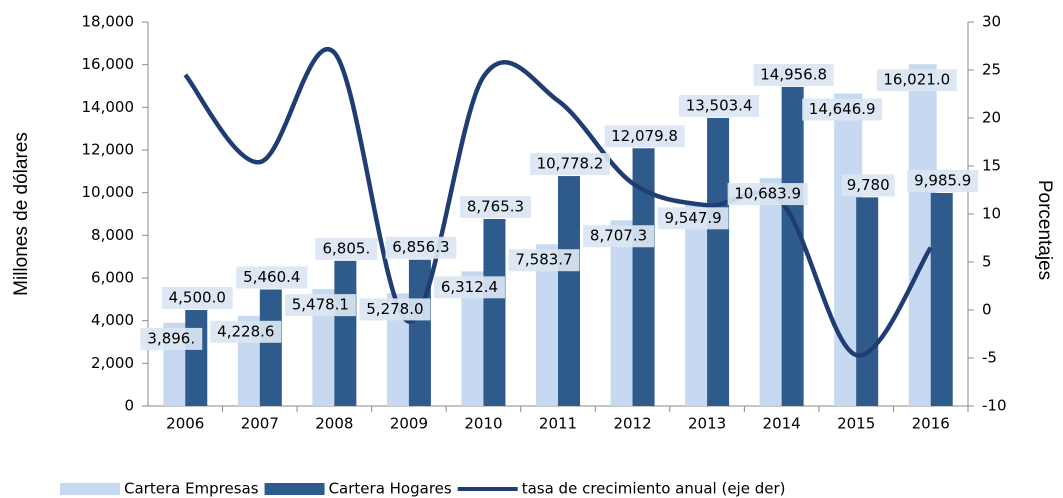 Image resolution: width=1063 pixels, height=498 pixels. Describe the element at coordinates (112, 363) in the screenshot. I see `y-tick-label: 2,000` at that location.